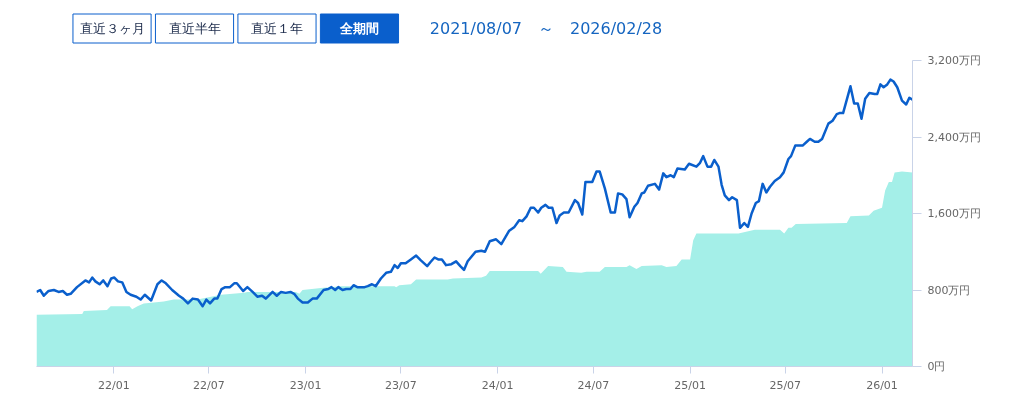 This screenshot has height=410, width=1009. Describe the element at coordinates (305, 385) in the screenshot. I see `x-tick-label: 23/01` at that location.